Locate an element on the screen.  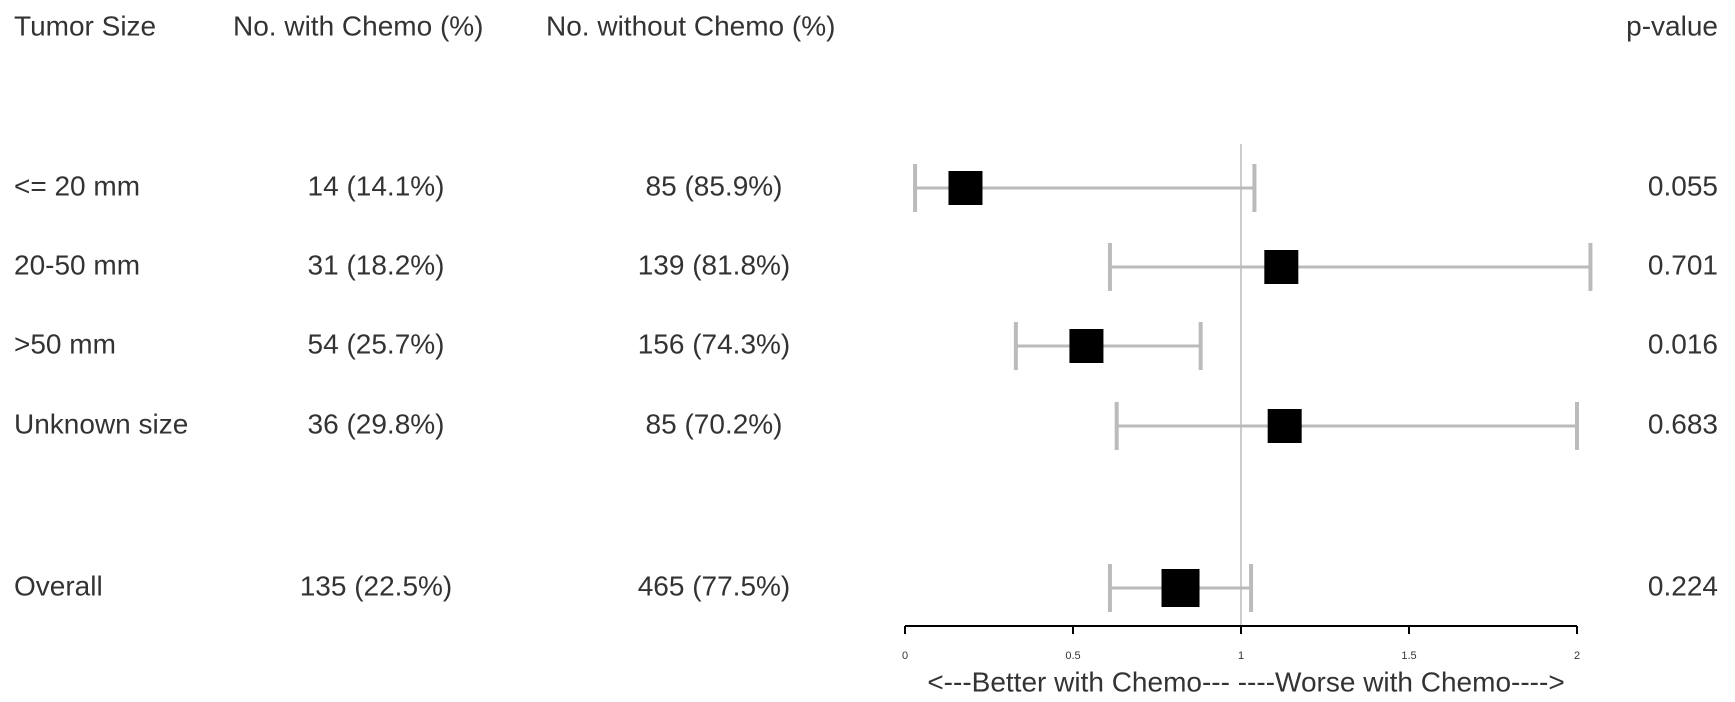
p-value: 0.683 is located at coordinates (1683, 423).